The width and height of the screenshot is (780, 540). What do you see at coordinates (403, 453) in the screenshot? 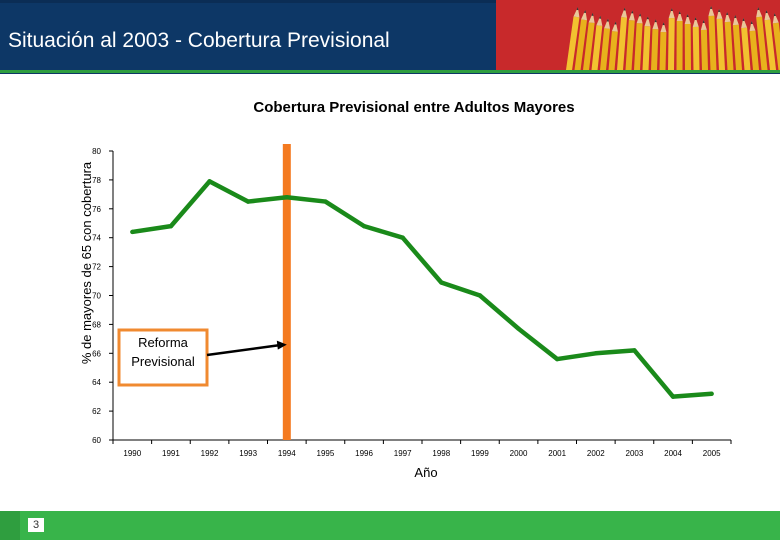
I see `x-tick-label: 1997` at bounding box center [403, 453].